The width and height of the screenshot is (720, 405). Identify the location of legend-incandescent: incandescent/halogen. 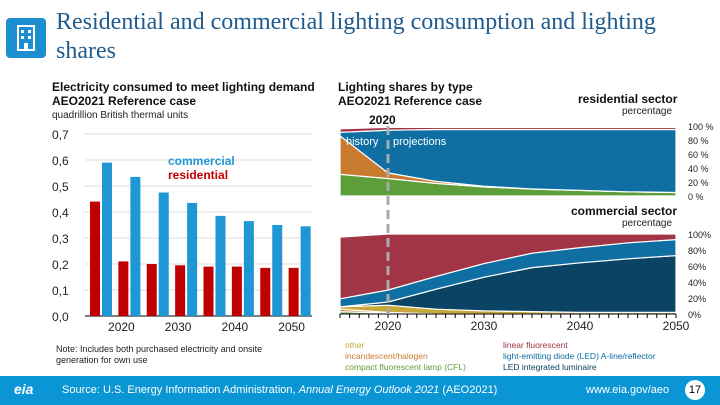
(386, 356).